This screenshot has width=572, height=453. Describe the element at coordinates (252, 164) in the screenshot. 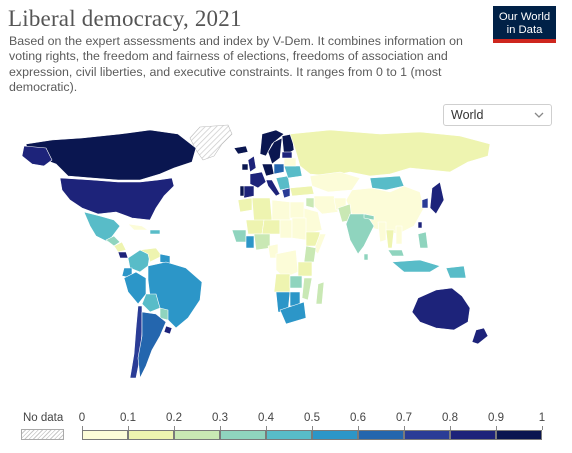

I see `country-united-kingdom` at that location.